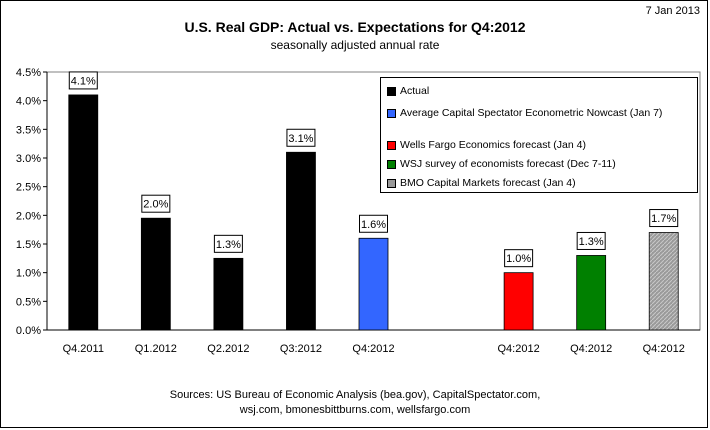  I want to click on data-label: 1.7%, so click(663, 219).